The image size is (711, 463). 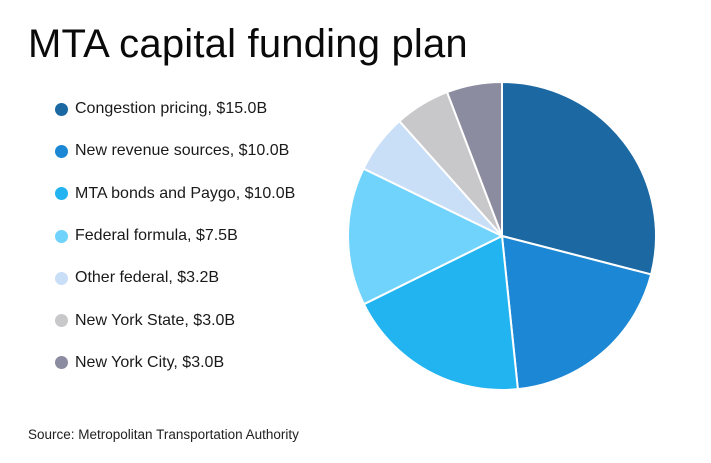 I want to click on legend-label: MTA bonds and Paygo, $10.0B, so click(x=185, y=193).